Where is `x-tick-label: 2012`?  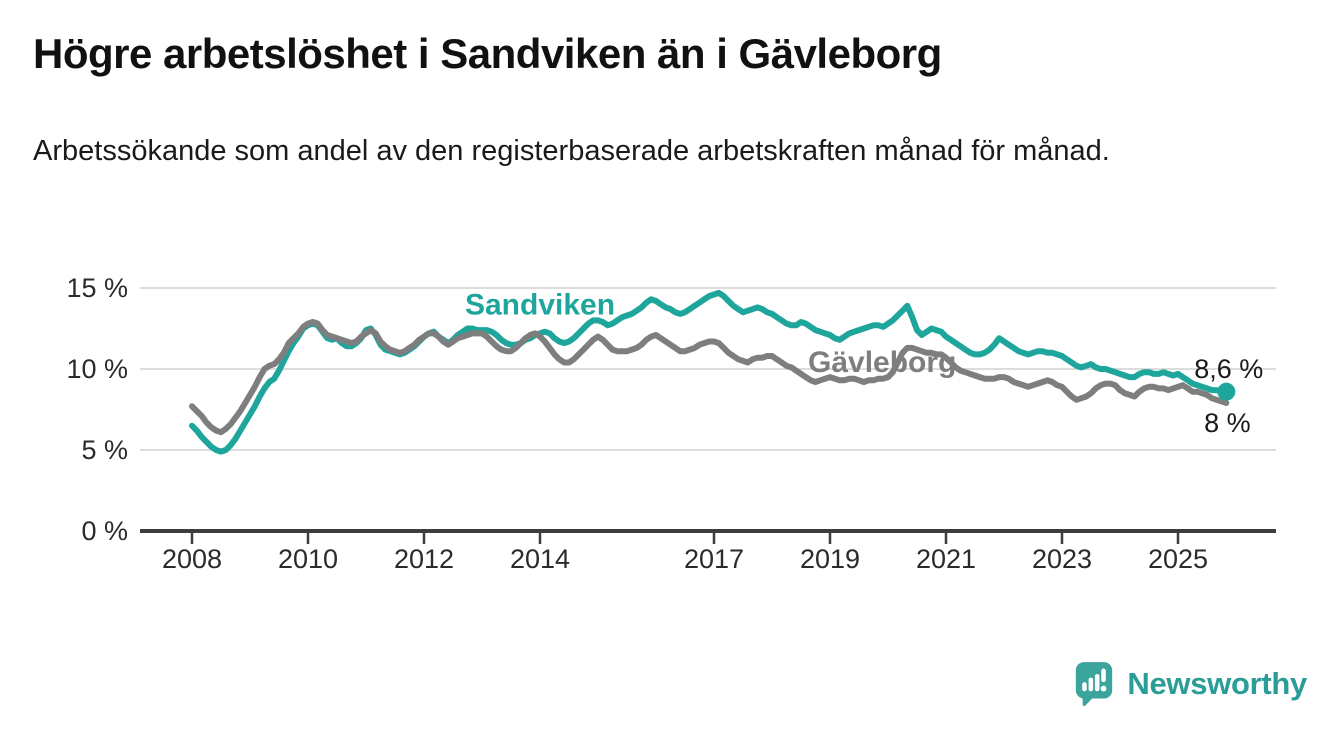
x-tick-label: 2012 is located at coordinates (424, 559).